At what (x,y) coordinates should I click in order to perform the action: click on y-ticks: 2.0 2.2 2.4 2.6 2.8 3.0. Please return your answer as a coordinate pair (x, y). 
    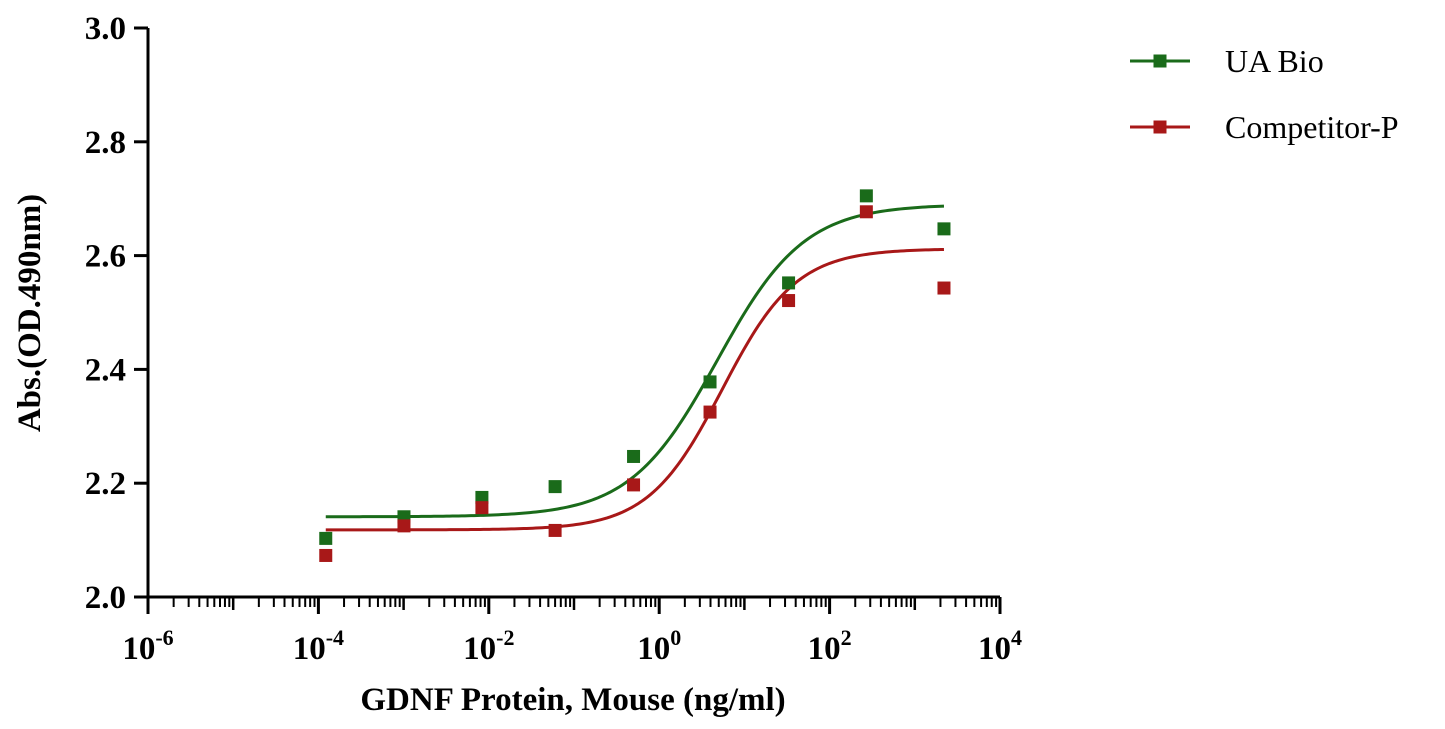
    Looking at the image, I should click on (116, 313).